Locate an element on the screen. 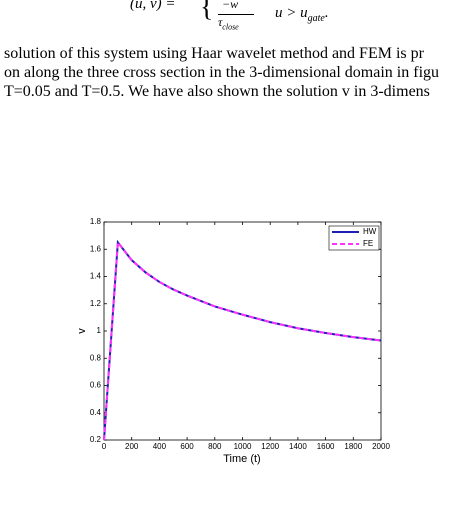 The height and width of the screenshot is (506, 474). y-tick-label: 0.8 is located at coordinates (96, 357).